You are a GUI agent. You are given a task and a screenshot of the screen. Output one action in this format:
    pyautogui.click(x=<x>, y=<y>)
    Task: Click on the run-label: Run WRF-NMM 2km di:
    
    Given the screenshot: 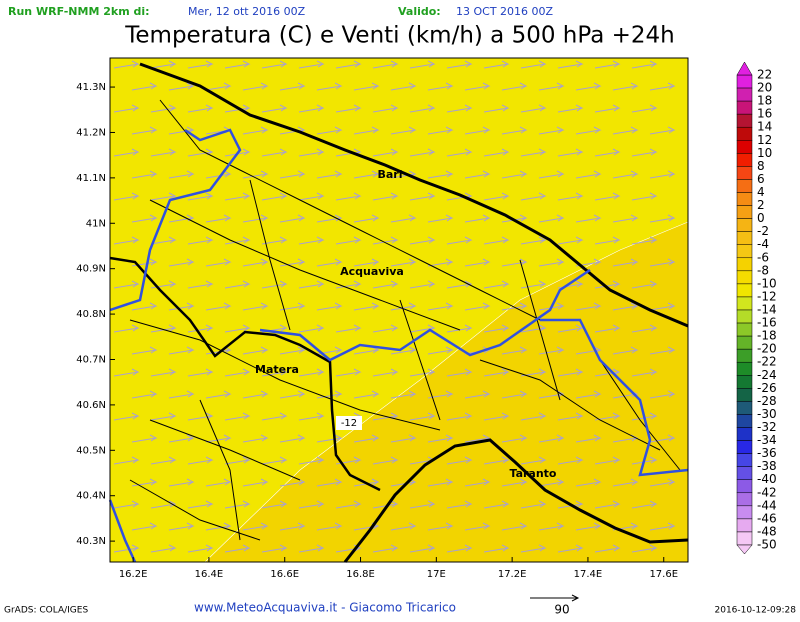 What is the action you would take?
    pyautogui.click(x=79, y=11)
    